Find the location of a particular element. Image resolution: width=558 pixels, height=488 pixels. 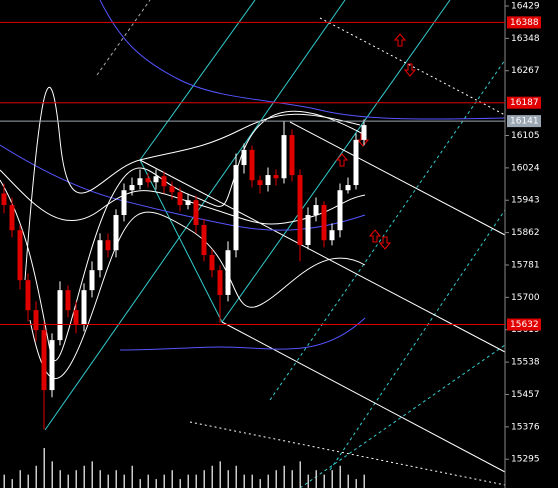

price-label: 16388 is located at coordinates (524, 23).